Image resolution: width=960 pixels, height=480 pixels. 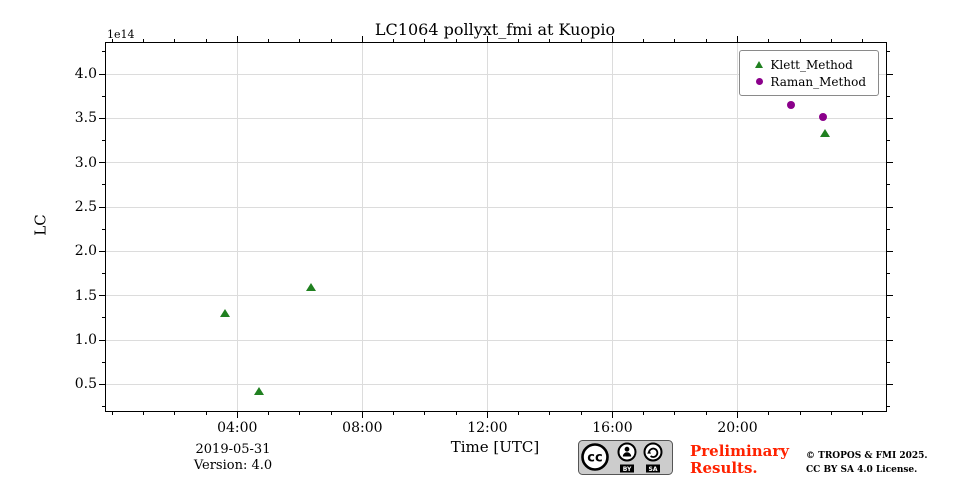 I want to click on y-tick-label: 3.0, so click(x=85, y=162).